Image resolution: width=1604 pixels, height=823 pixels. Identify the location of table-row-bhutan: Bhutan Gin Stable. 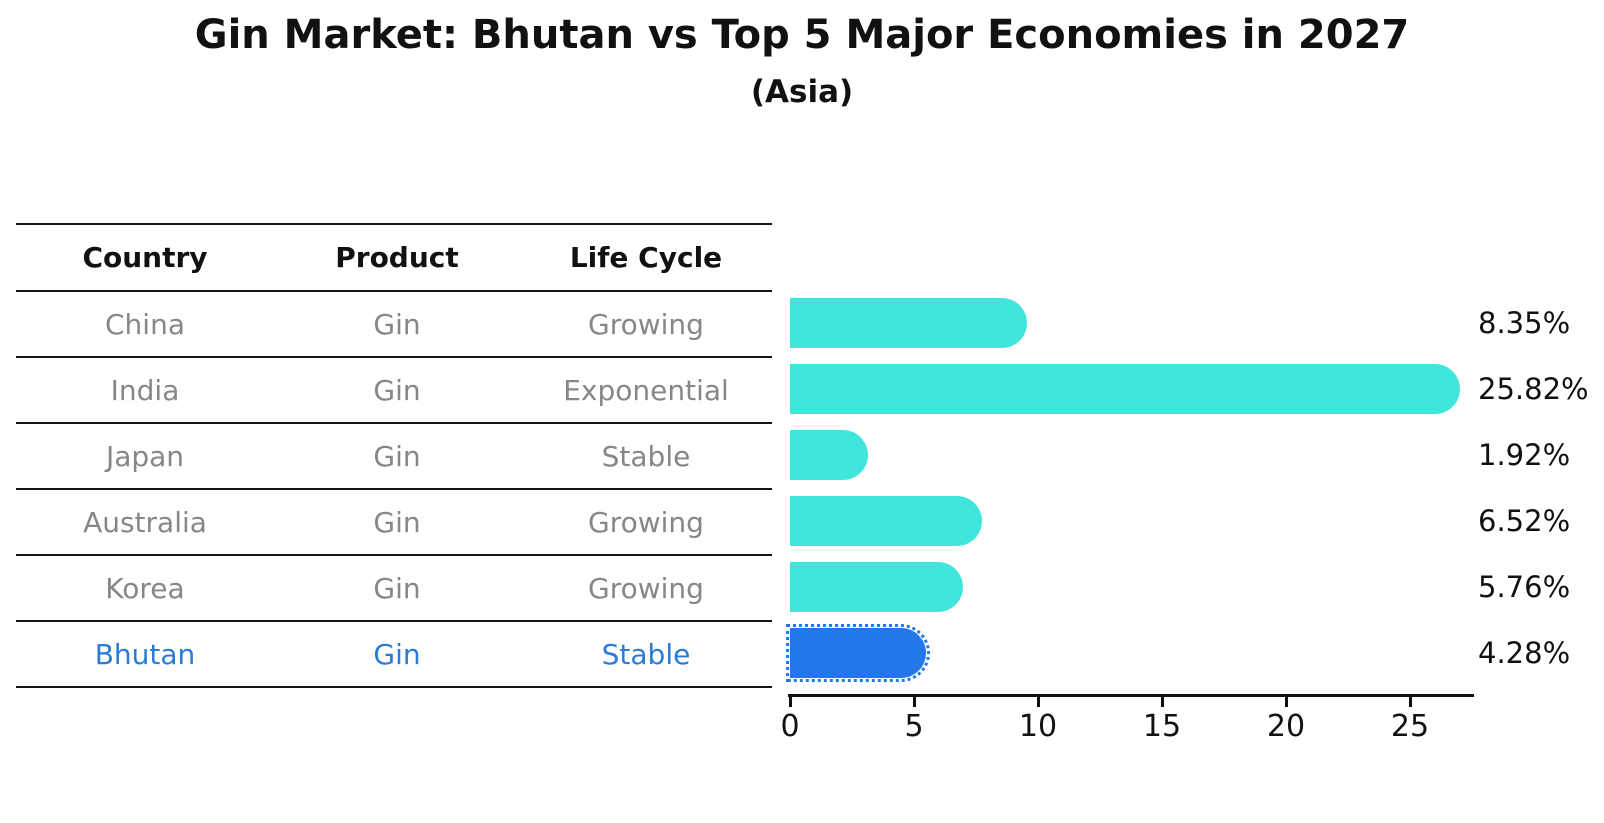
(394, 655).